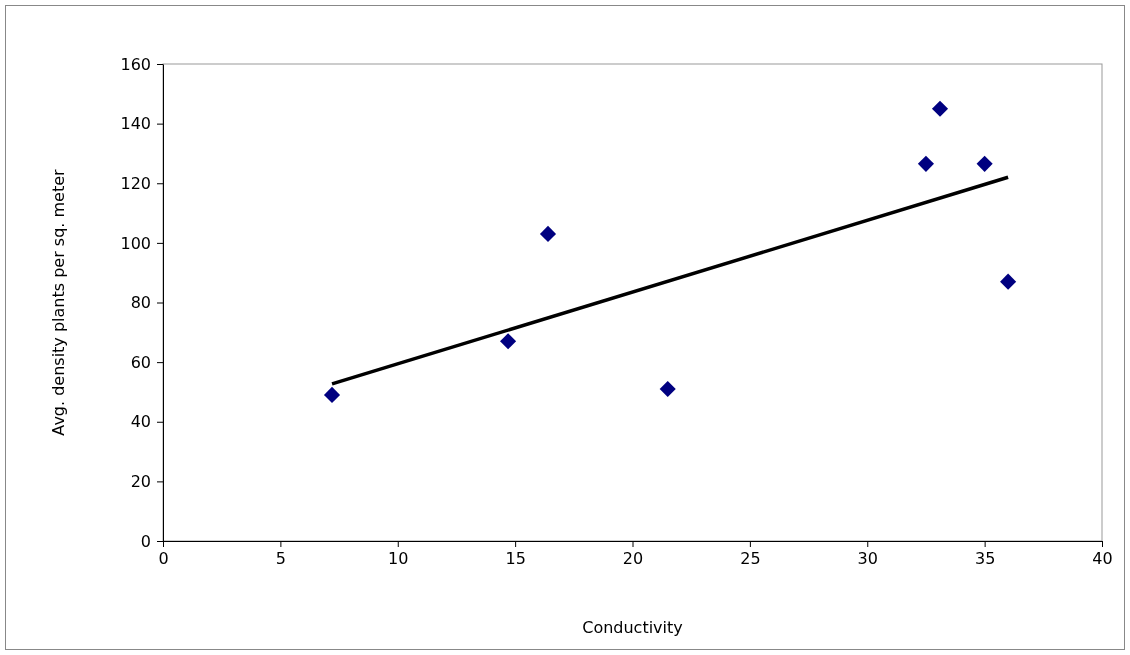 The height and width of the screenshot is (655, 1130). What do you see at coordinates (985, 559) in the screenshot?
I see `x-tick-label: 35` at bounding box center [985, 559].